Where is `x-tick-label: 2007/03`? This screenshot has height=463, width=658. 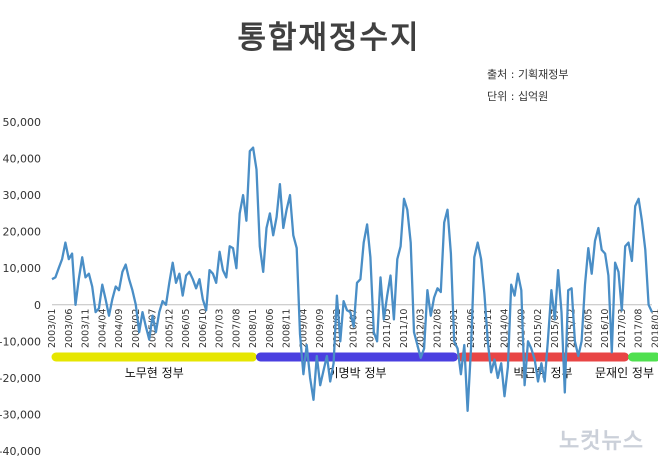
x-tick-label: 2007/03 is located at coordinates (220, 328).